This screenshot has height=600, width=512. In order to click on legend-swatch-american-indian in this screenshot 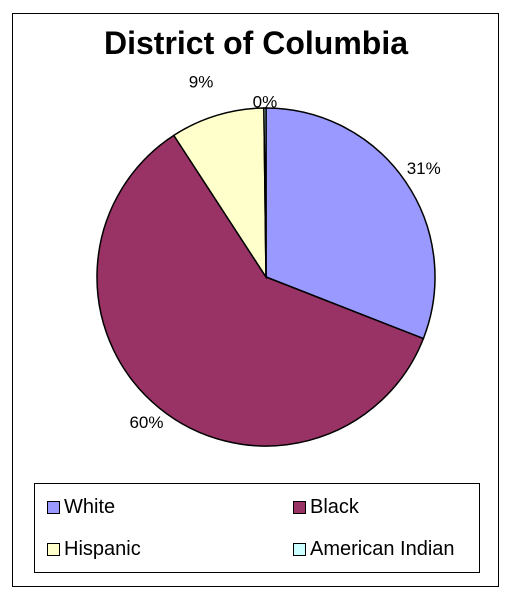, I will do `click(299, 549)`.